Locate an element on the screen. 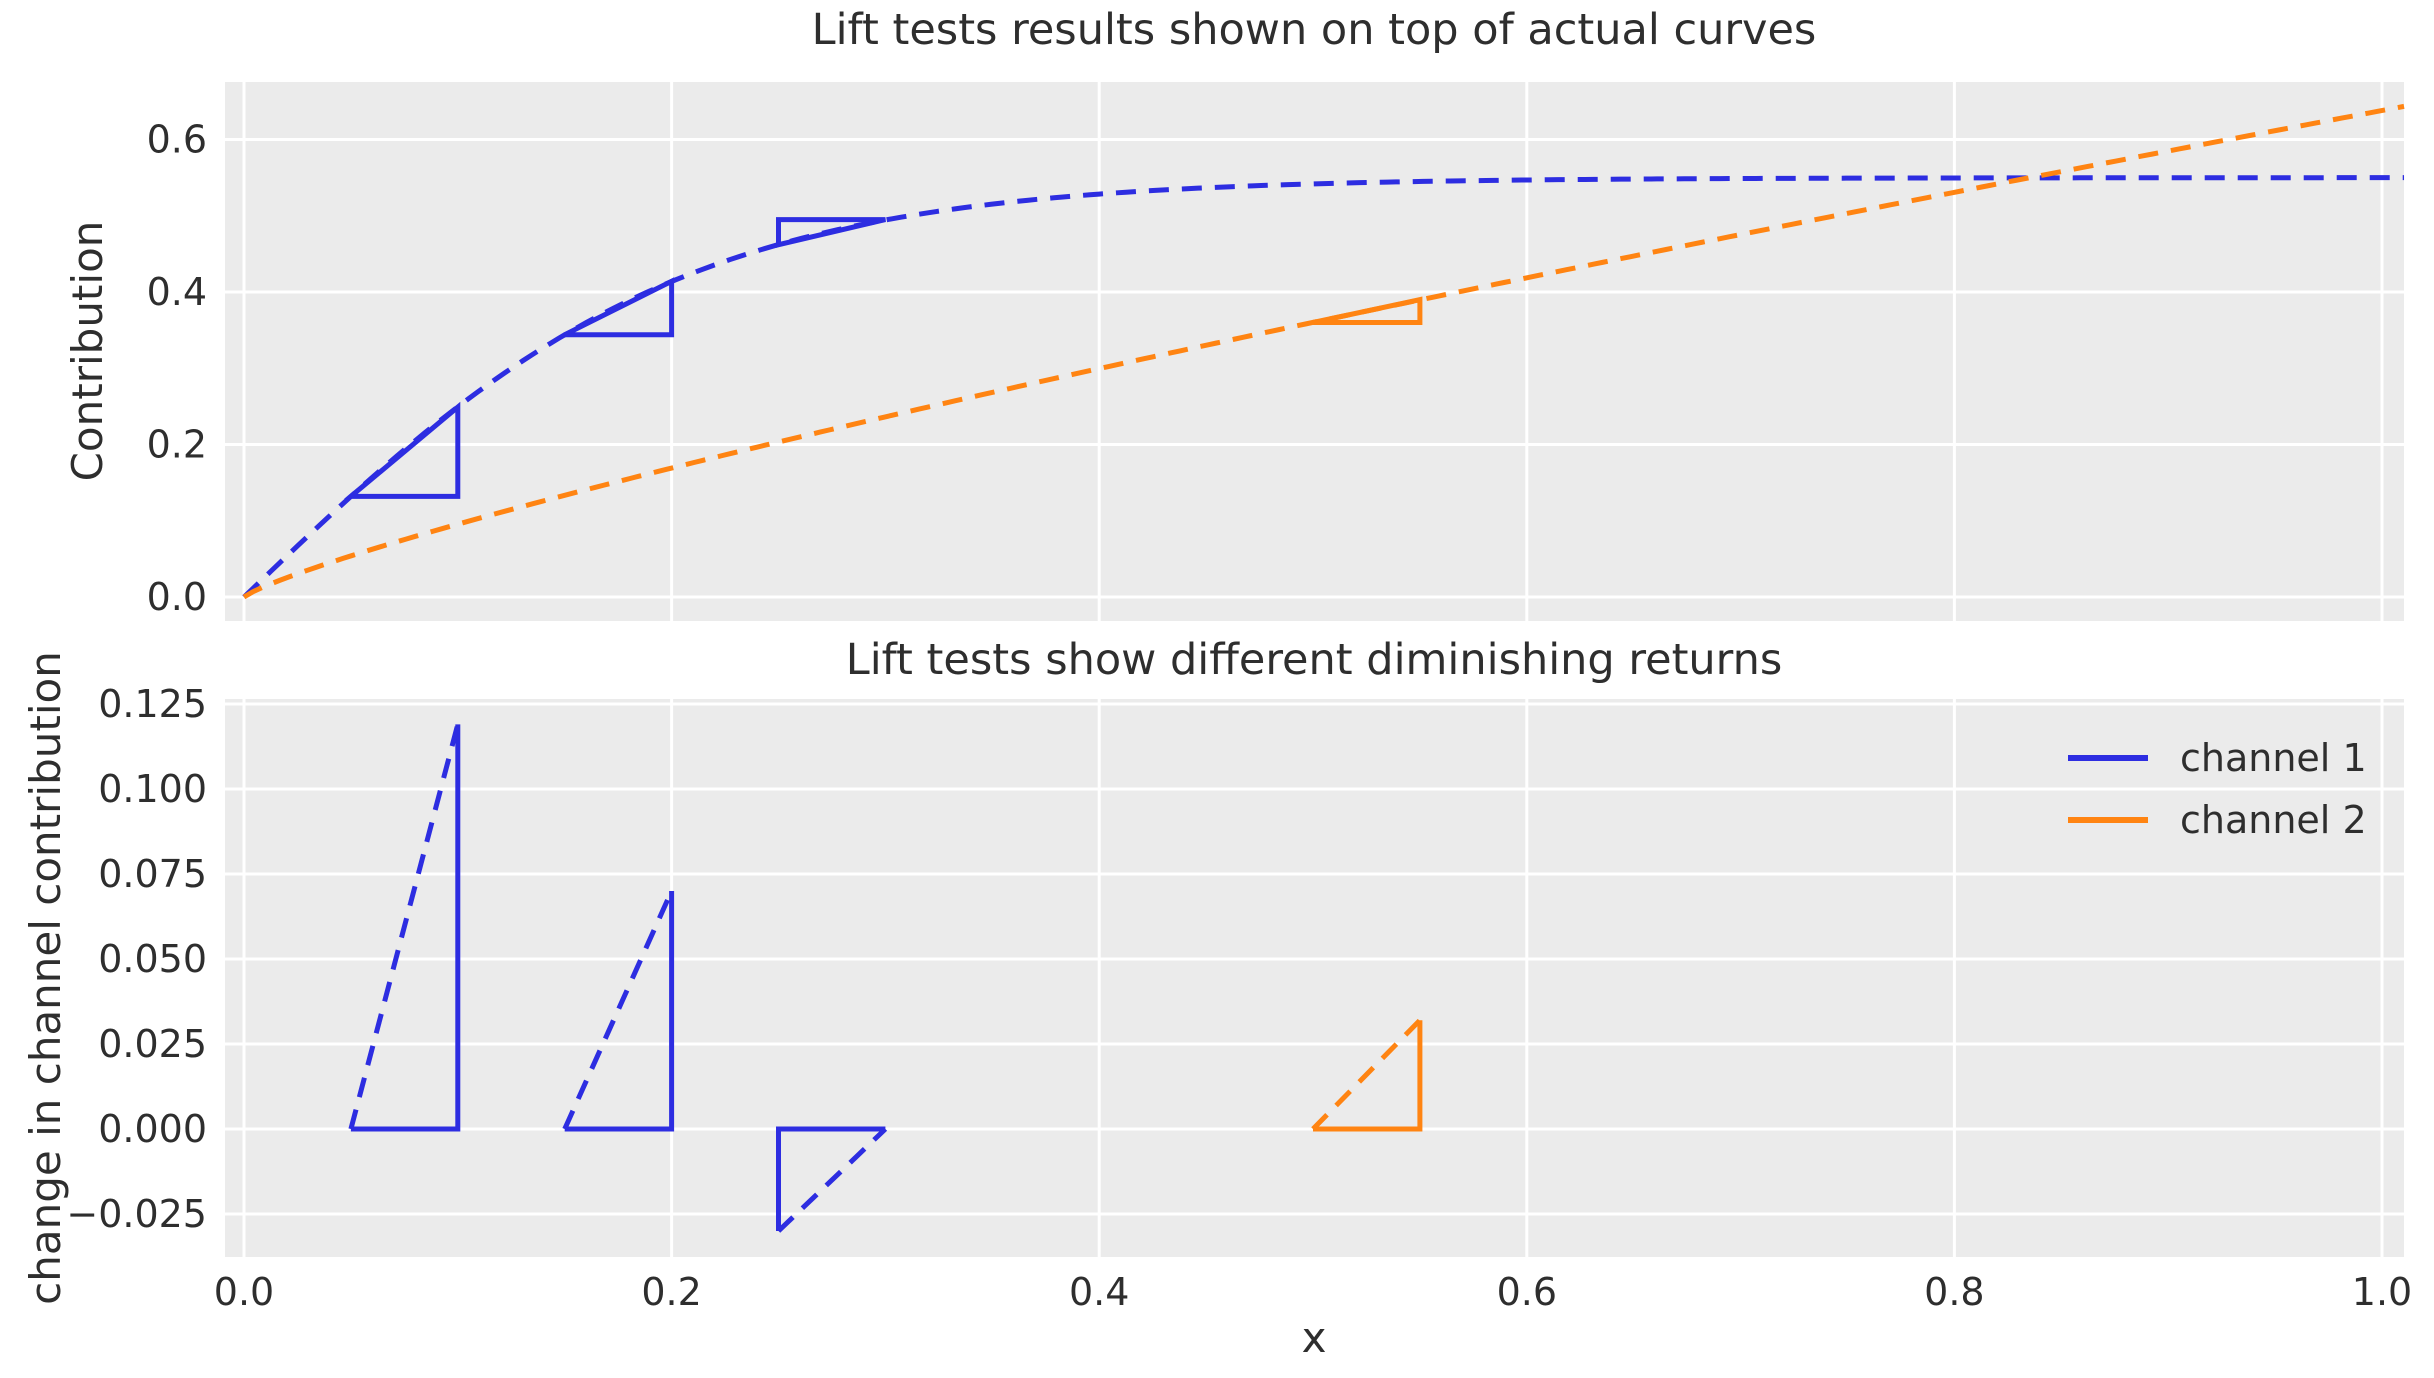 This screenshot has height=1378, width=2434. x-tick-label: 1.0 is located at coordinates (2382, 1292).